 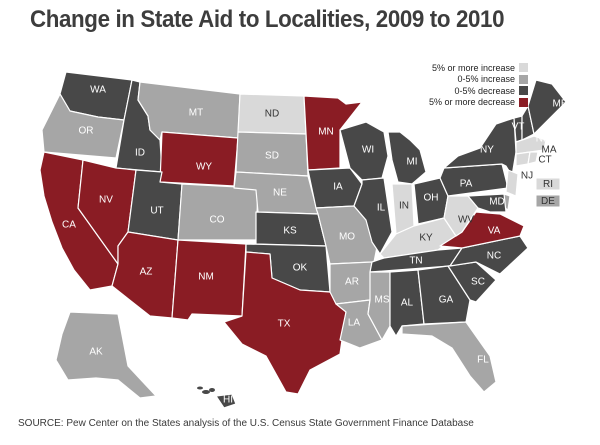 I want to click on state-label-co: CO, so click(x=217, y=220).